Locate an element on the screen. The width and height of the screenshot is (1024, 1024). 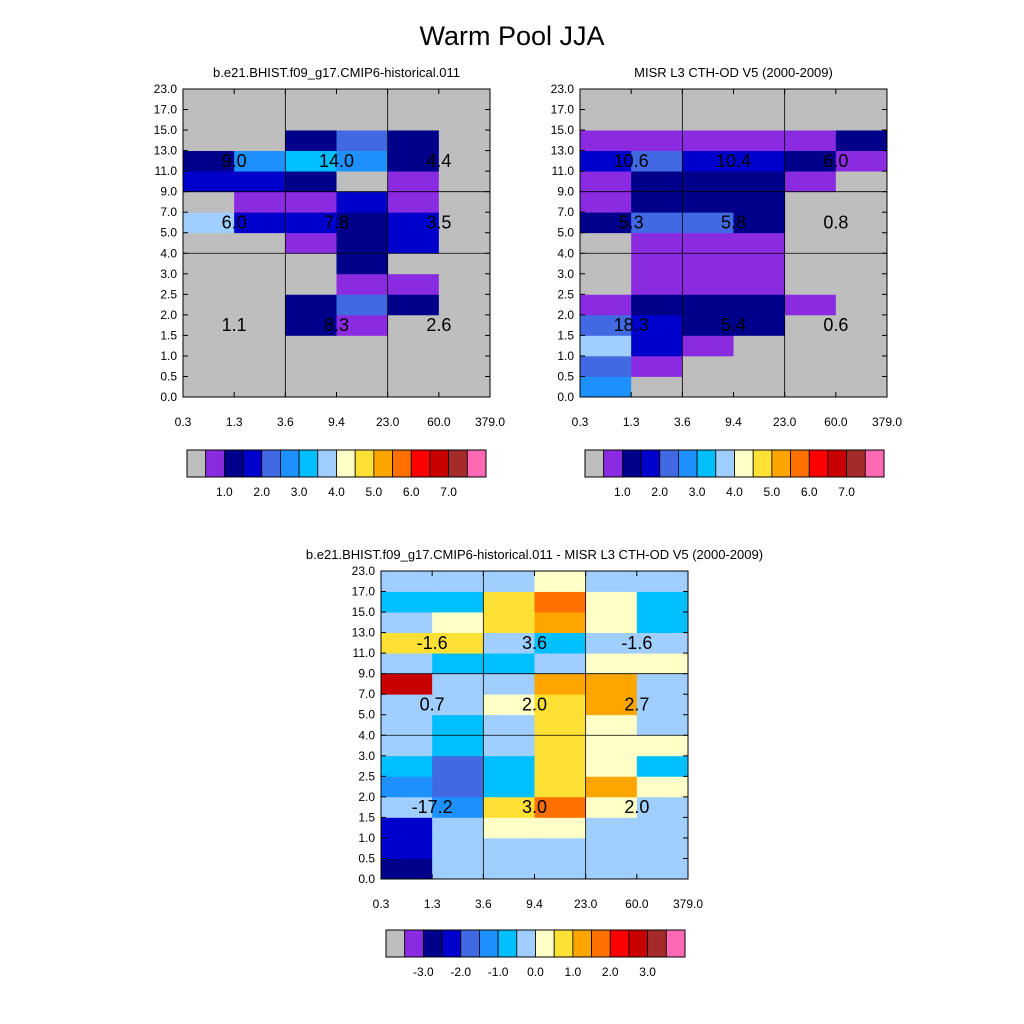
colorbar-label: 6.0 is located at coordinates (411, 492).